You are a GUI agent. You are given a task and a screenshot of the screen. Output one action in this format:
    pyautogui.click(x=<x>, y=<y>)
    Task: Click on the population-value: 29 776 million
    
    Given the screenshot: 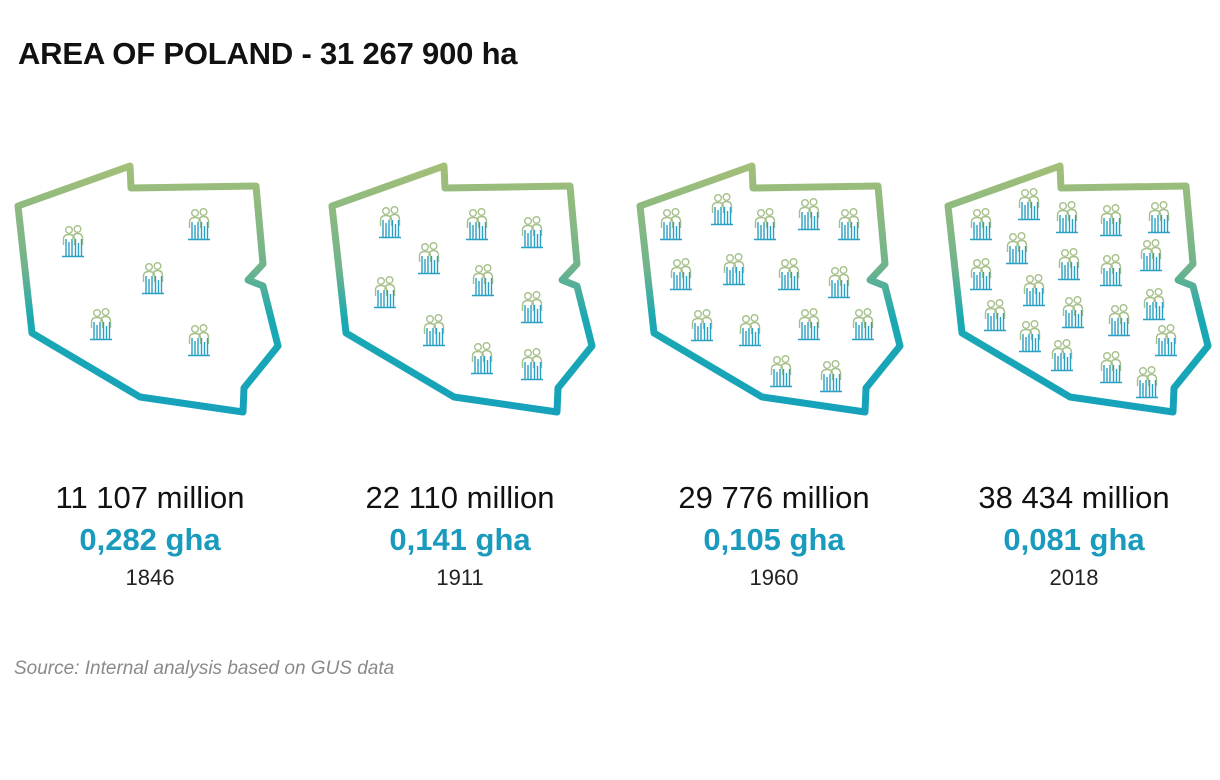 What is the action you would take?
    pyautogui.click(x=774, y=497)
    